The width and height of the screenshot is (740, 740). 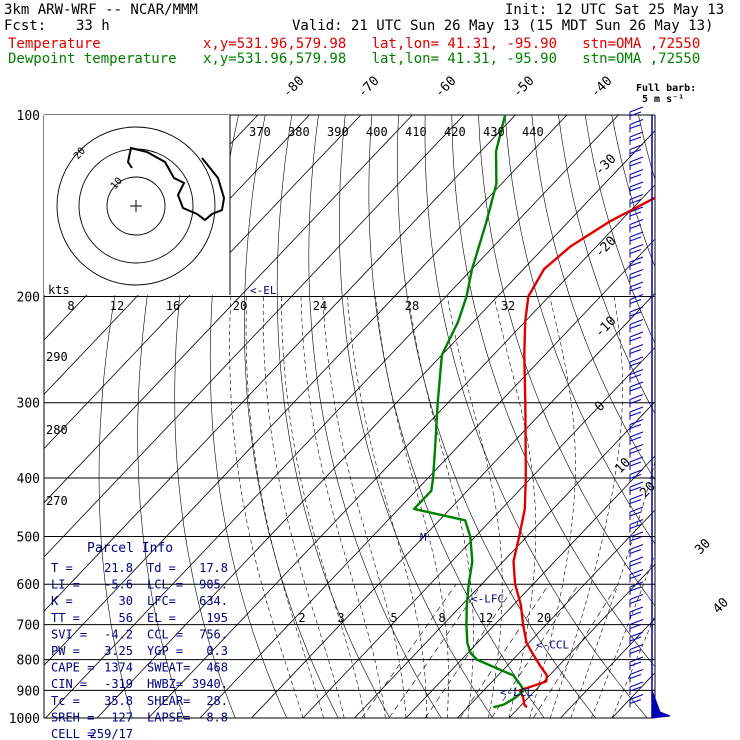 I want to click on mixing-ratio-label: 12, so click(x=486, y=618).